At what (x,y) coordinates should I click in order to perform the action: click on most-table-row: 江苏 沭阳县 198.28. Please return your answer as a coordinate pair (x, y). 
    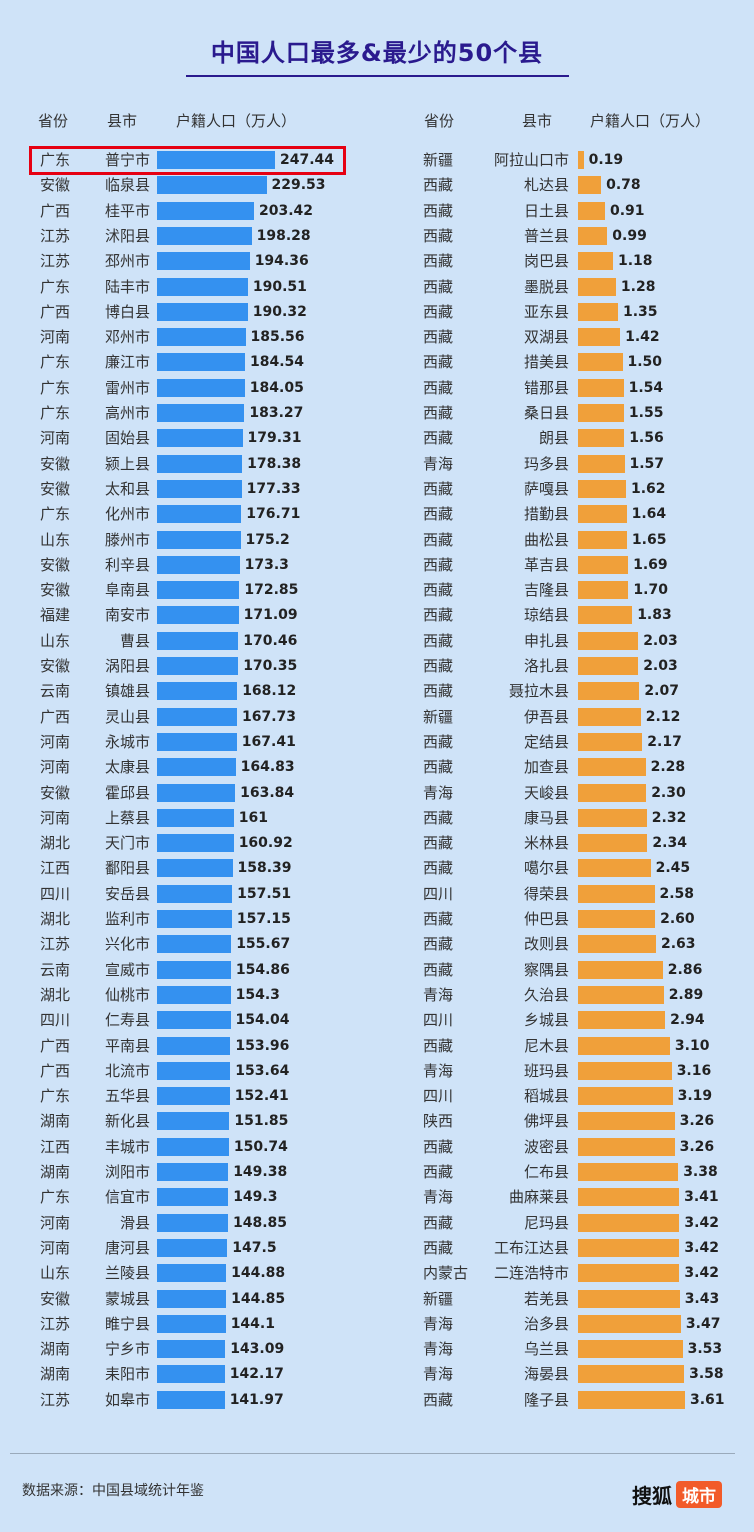
    Looking at the image, I should click on (188, 236).